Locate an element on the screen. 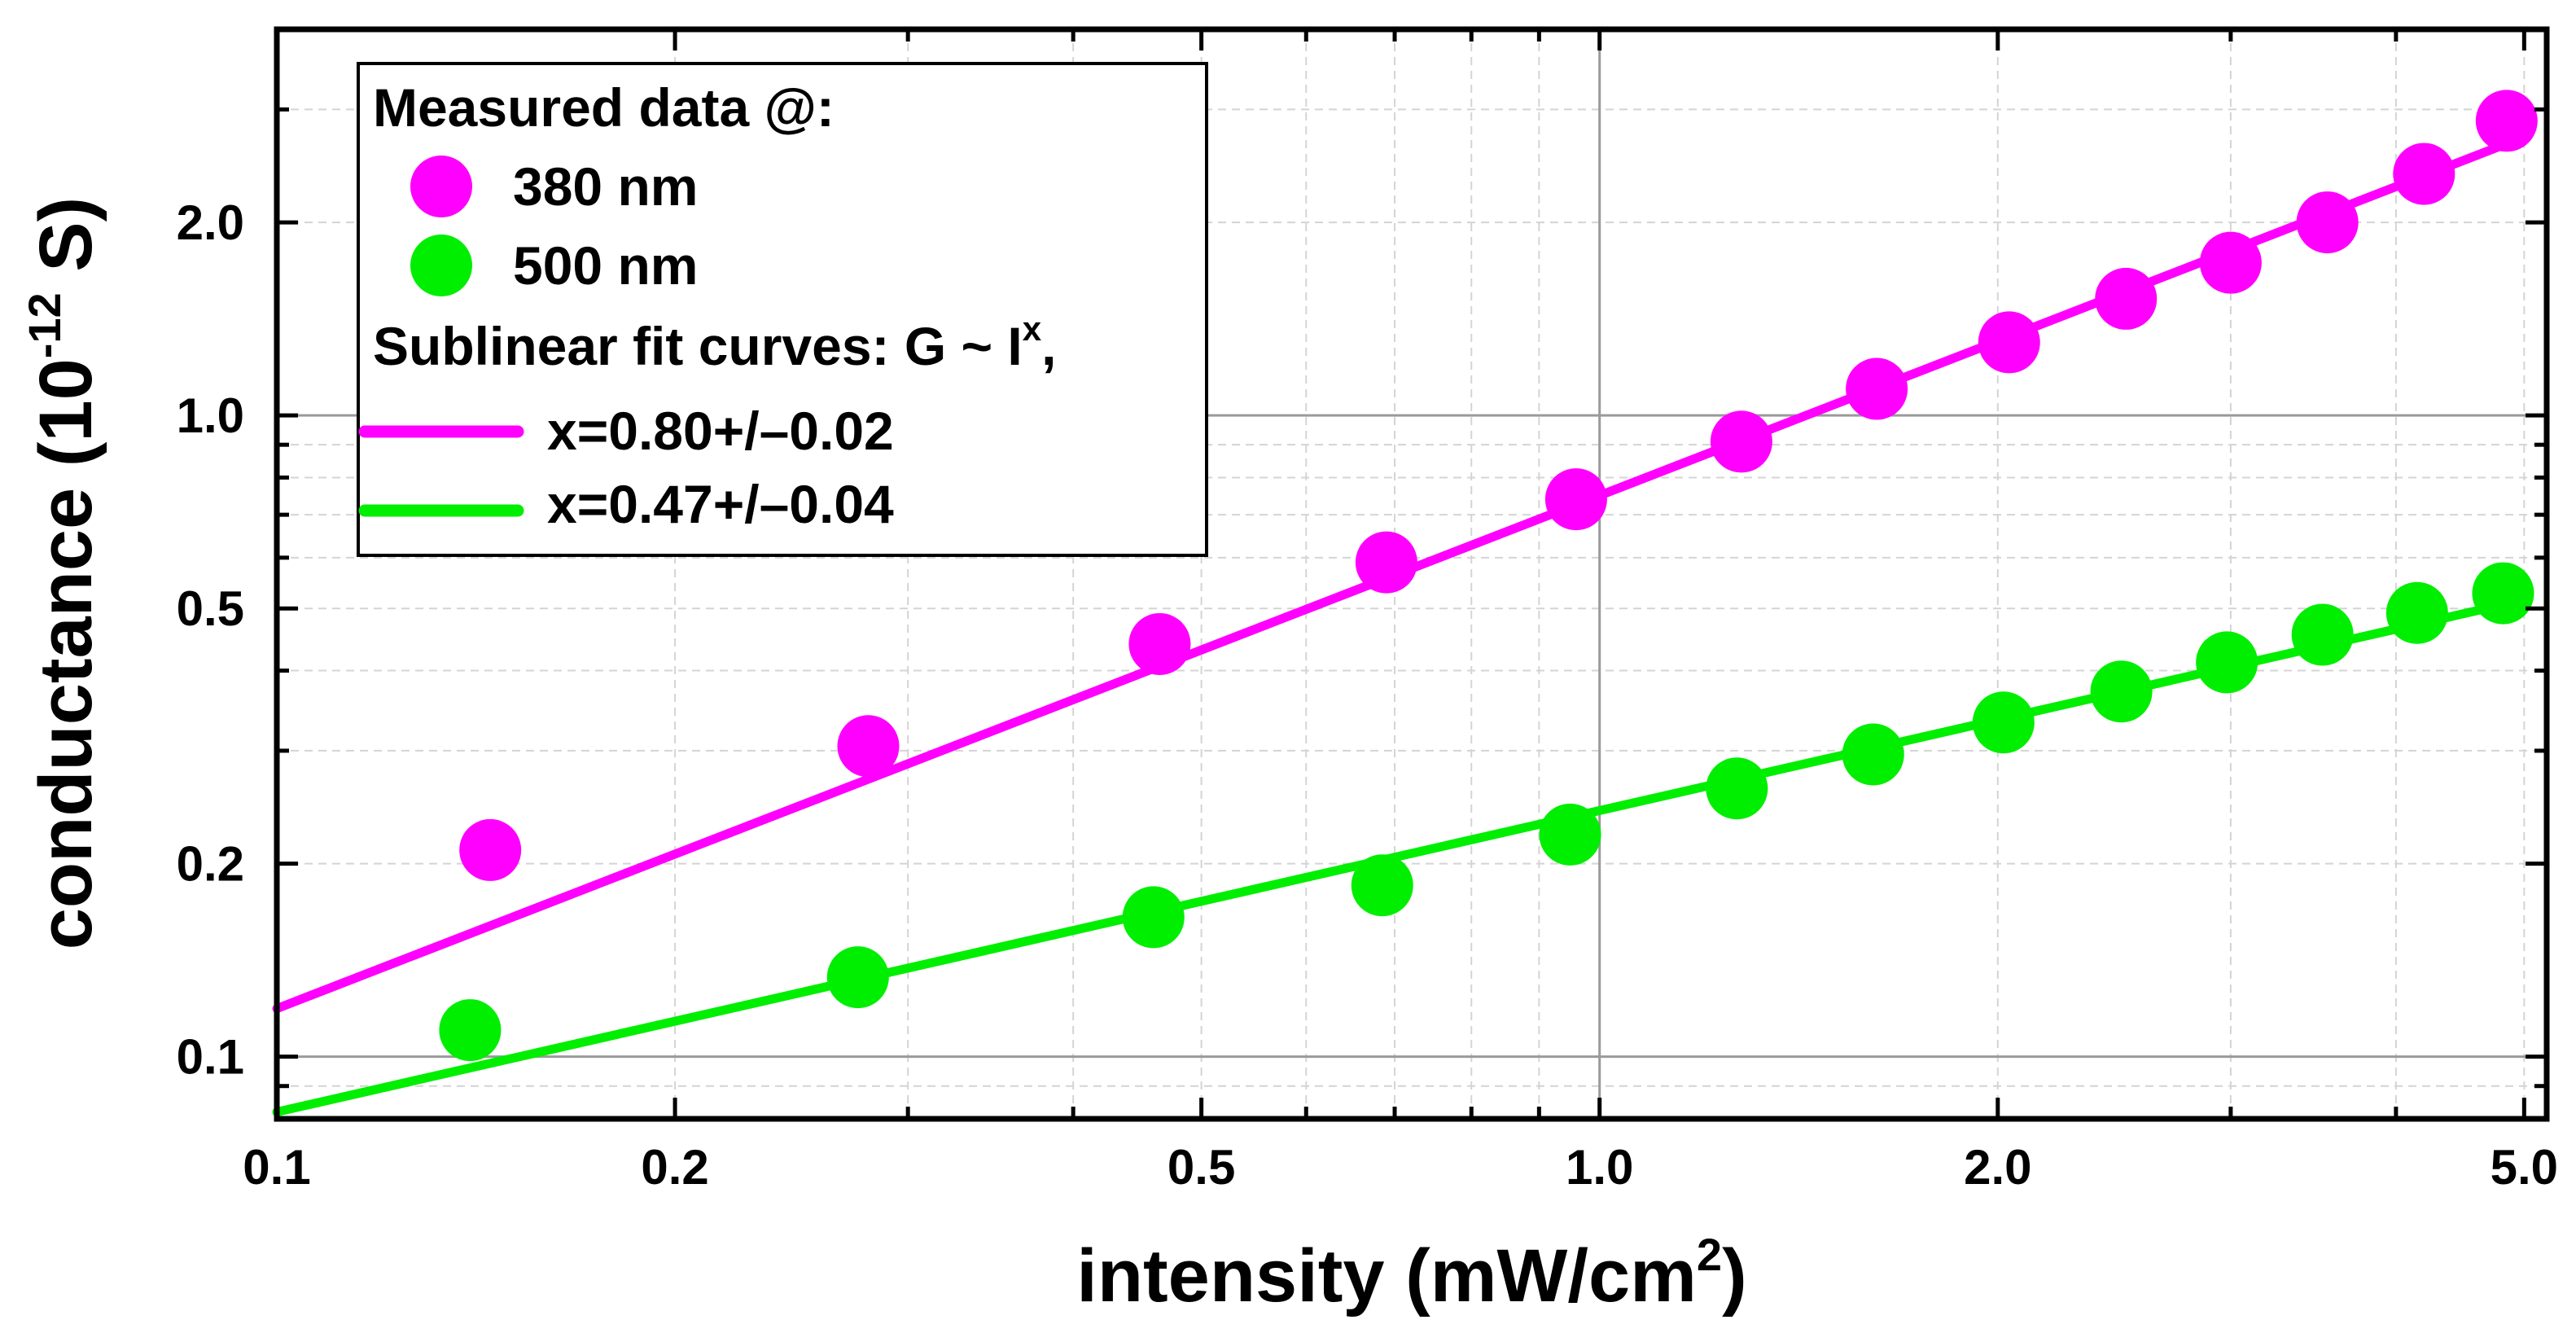  legend-marker-380nm is located at coordinates (441, 186).